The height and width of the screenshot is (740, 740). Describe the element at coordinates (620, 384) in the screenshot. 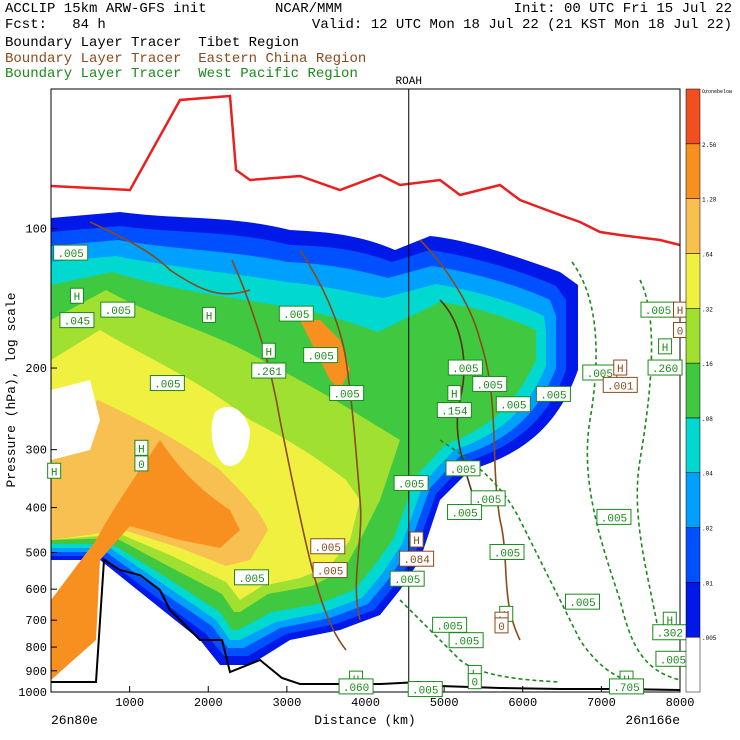

I see `contour-label: .001` at that location.